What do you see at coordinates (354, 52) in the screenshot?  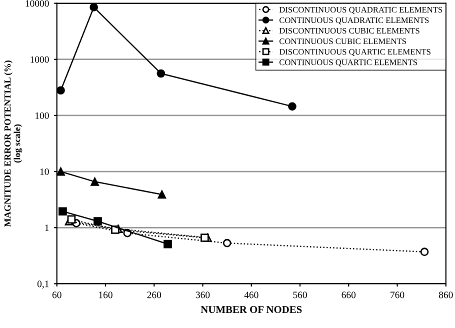 I see `legend-label: DISCONTINUOUS QUARTIC ELEMENTS` at bounding box center [354, 52].